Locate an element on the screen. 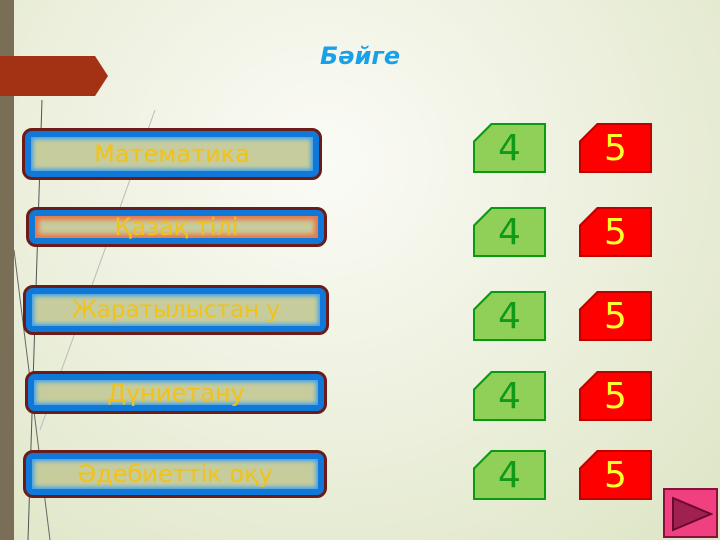  play-triangle-icon is located at coordinates (692, 514).